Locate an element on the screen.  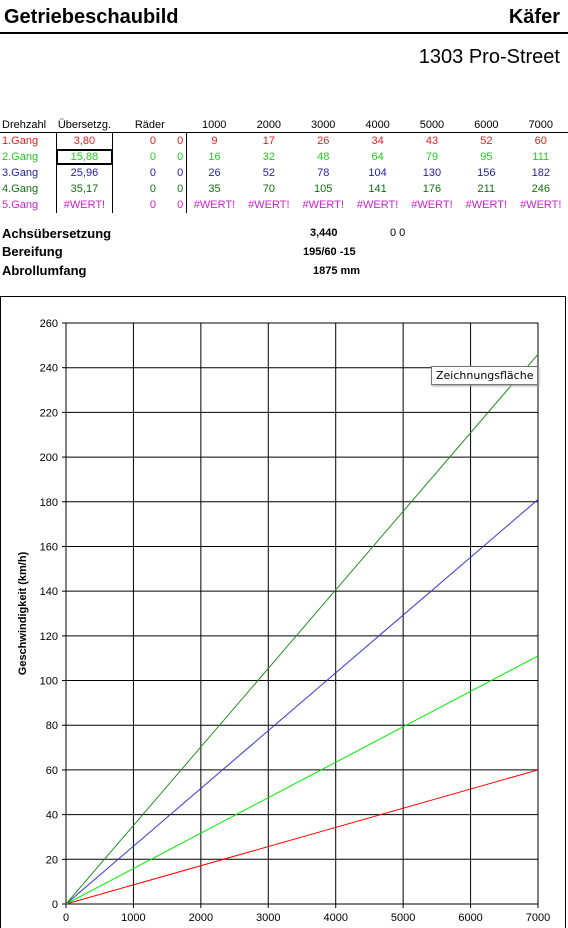
gear-row: 3.Gang 25,96 0 0 26 52 78 104 130 156 182 is located at coordinates (284, 173).